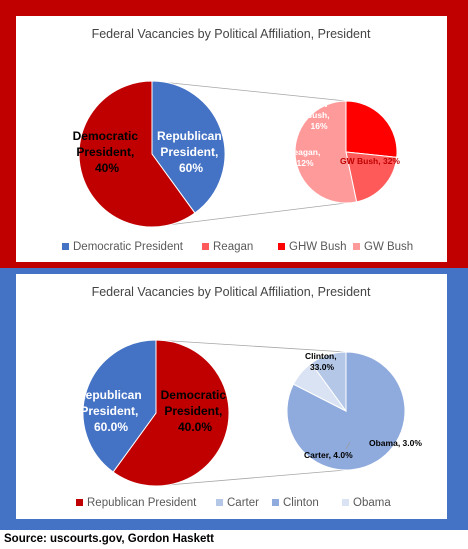  Describe the element at coordinates (111, 427) in the screenshot. I see `data-label-line: 60.0%` at that location.